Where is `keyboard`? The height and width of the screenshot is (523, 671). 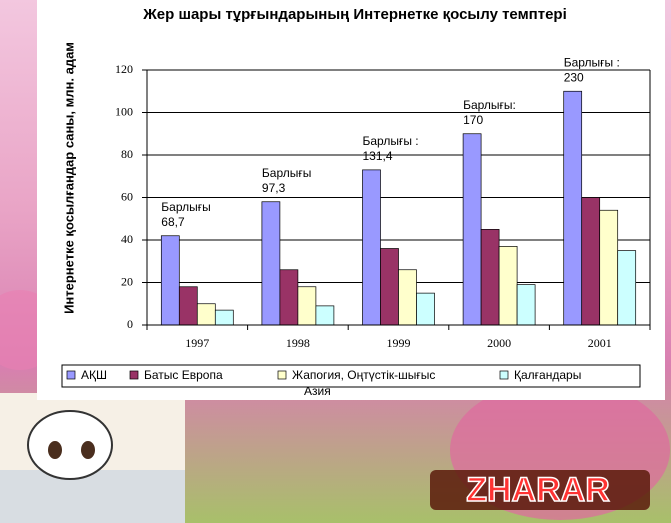 keyboard is located at coordinates (92, 496).